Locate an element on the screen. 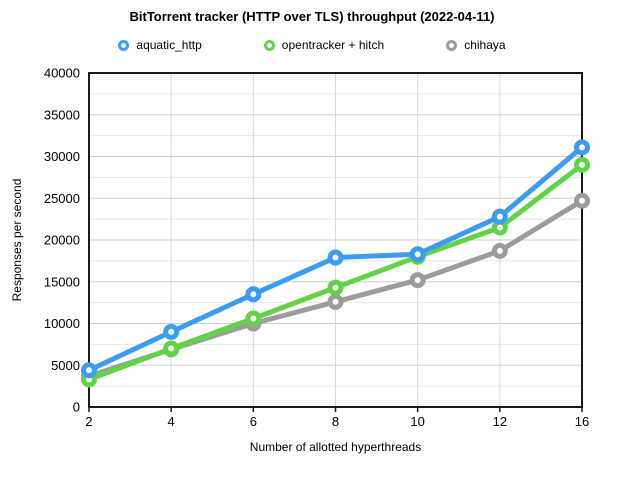 Image resolution: width=624 pixels, height=477 pixels. y-tick-label: 0 is located at coordinates (76, 407).